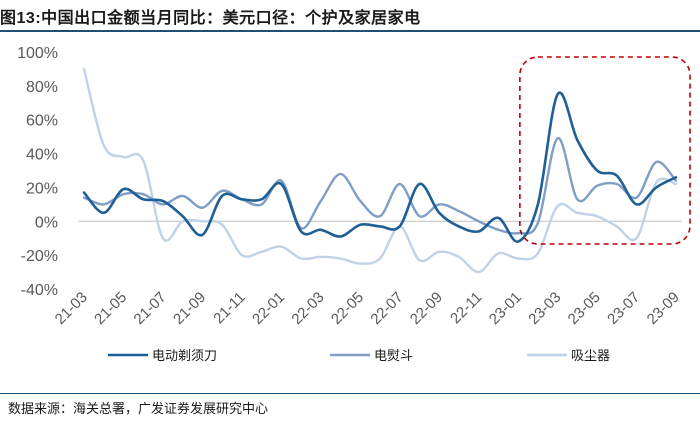 Image resolution: width=700 pixels, height=426 pixels. What do you see at coordinates (42, 121) in the screenshot?
I see `y-tick-label: 60%` at bounding box center [42, 121].